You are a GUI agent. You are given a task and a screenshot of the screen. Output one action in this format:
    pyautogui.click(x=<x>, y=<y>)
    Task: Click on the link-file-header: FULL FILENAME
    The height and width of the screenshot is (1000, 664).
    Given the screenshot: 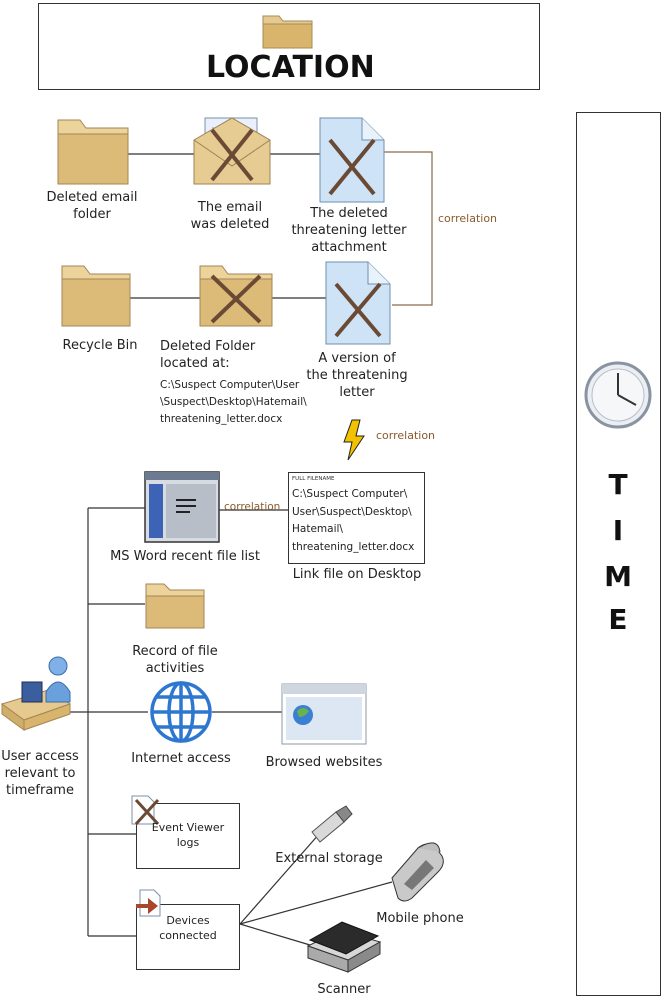 What is the action you would take?
    pyautogui.click(x=313, y=479)
    